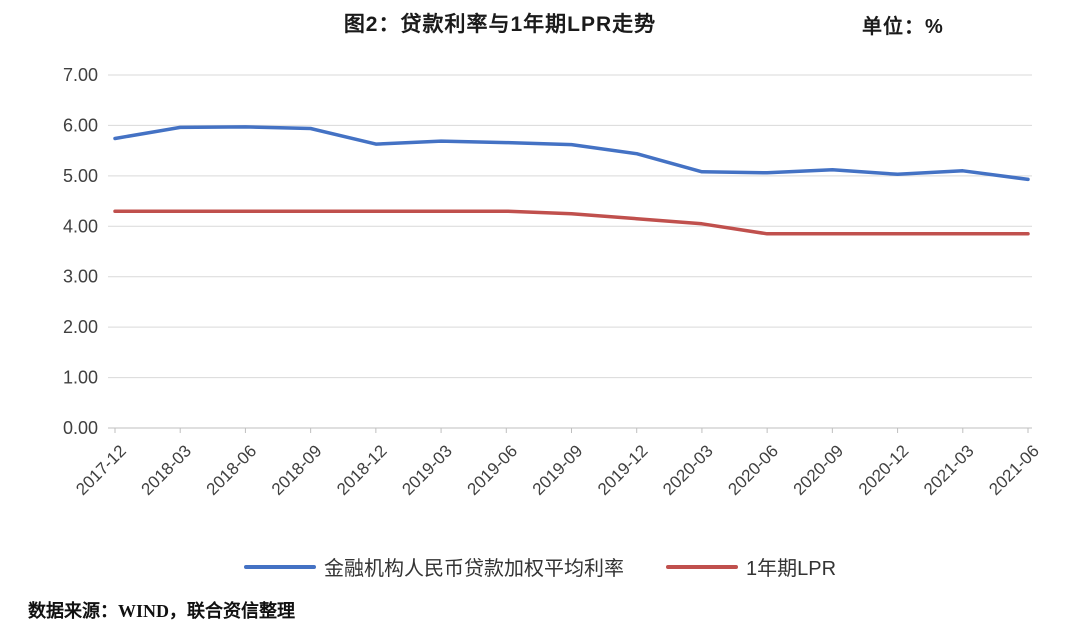 This screenshot has height=630, width=1080. What do you see at coordinates (701, 566) in the screenshot?
I see `legend-line-swatch-red` at bounding box center [701, 566].